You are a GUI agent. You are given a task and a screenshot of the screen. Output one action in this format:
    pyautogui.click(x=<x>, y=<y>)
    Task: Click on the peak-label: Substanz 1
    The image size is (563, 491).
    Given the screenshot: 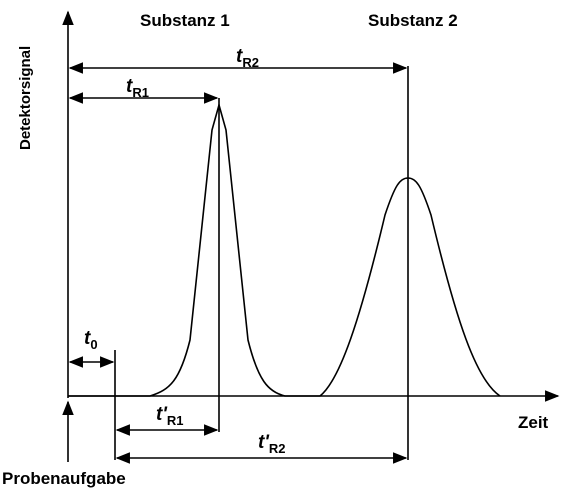 What is the action you would take?
    pyautogui.click(x=185, y=20)
    